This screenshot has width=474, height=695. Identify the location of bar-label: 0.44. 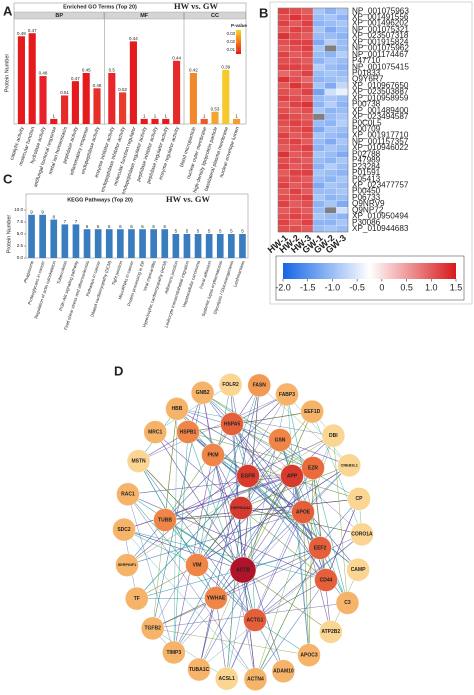
(133, 38).